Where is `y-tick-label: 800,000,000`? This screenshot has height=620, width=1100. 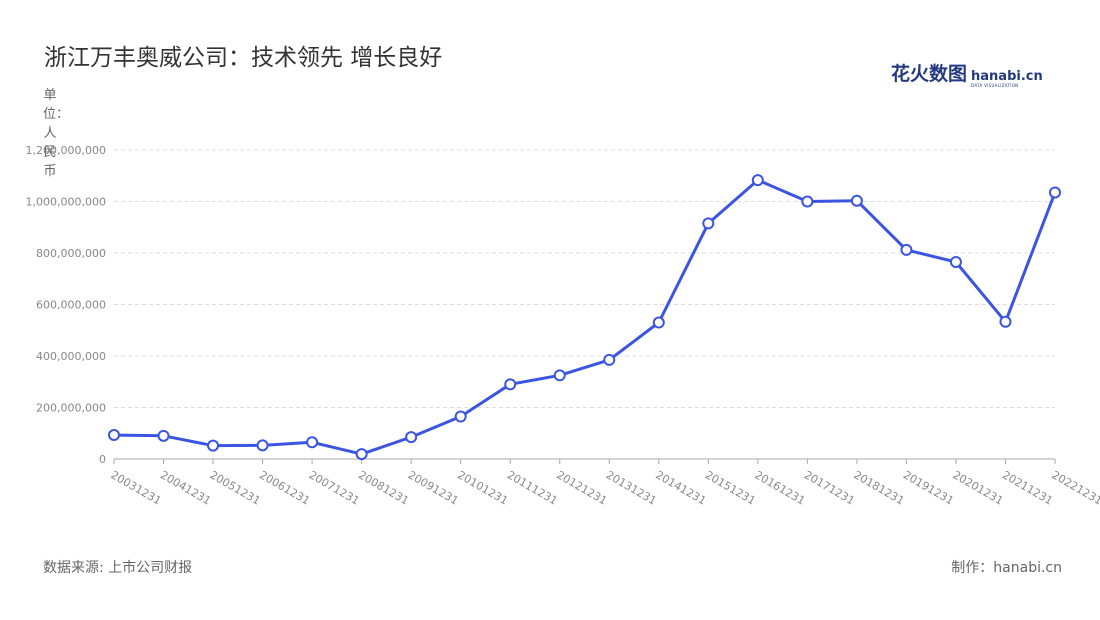 y-tick-label: 800,000,000 is located at coordinates (71, 253).